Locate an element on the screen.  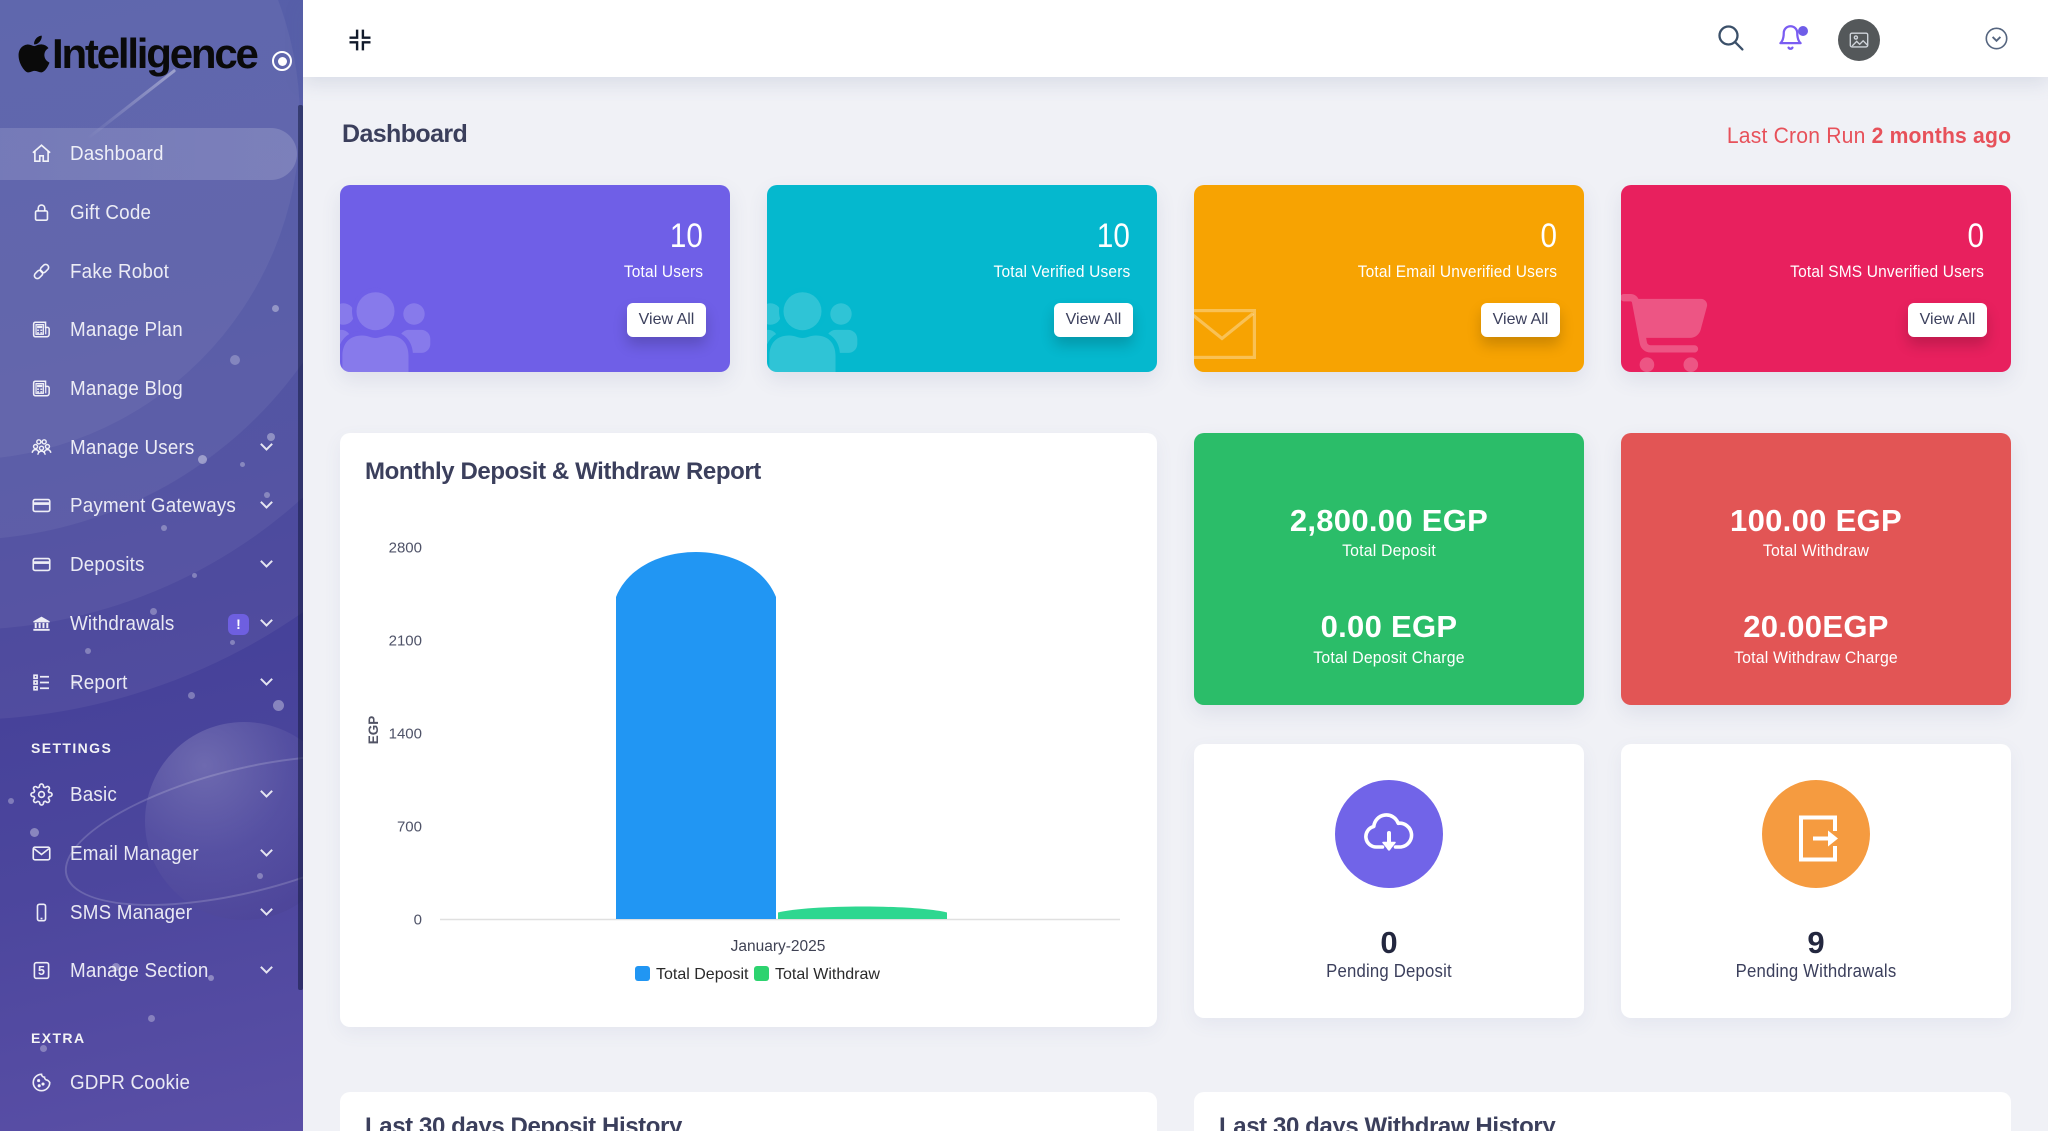
svg-text: January-2025 is located at coordinates (778, 946).